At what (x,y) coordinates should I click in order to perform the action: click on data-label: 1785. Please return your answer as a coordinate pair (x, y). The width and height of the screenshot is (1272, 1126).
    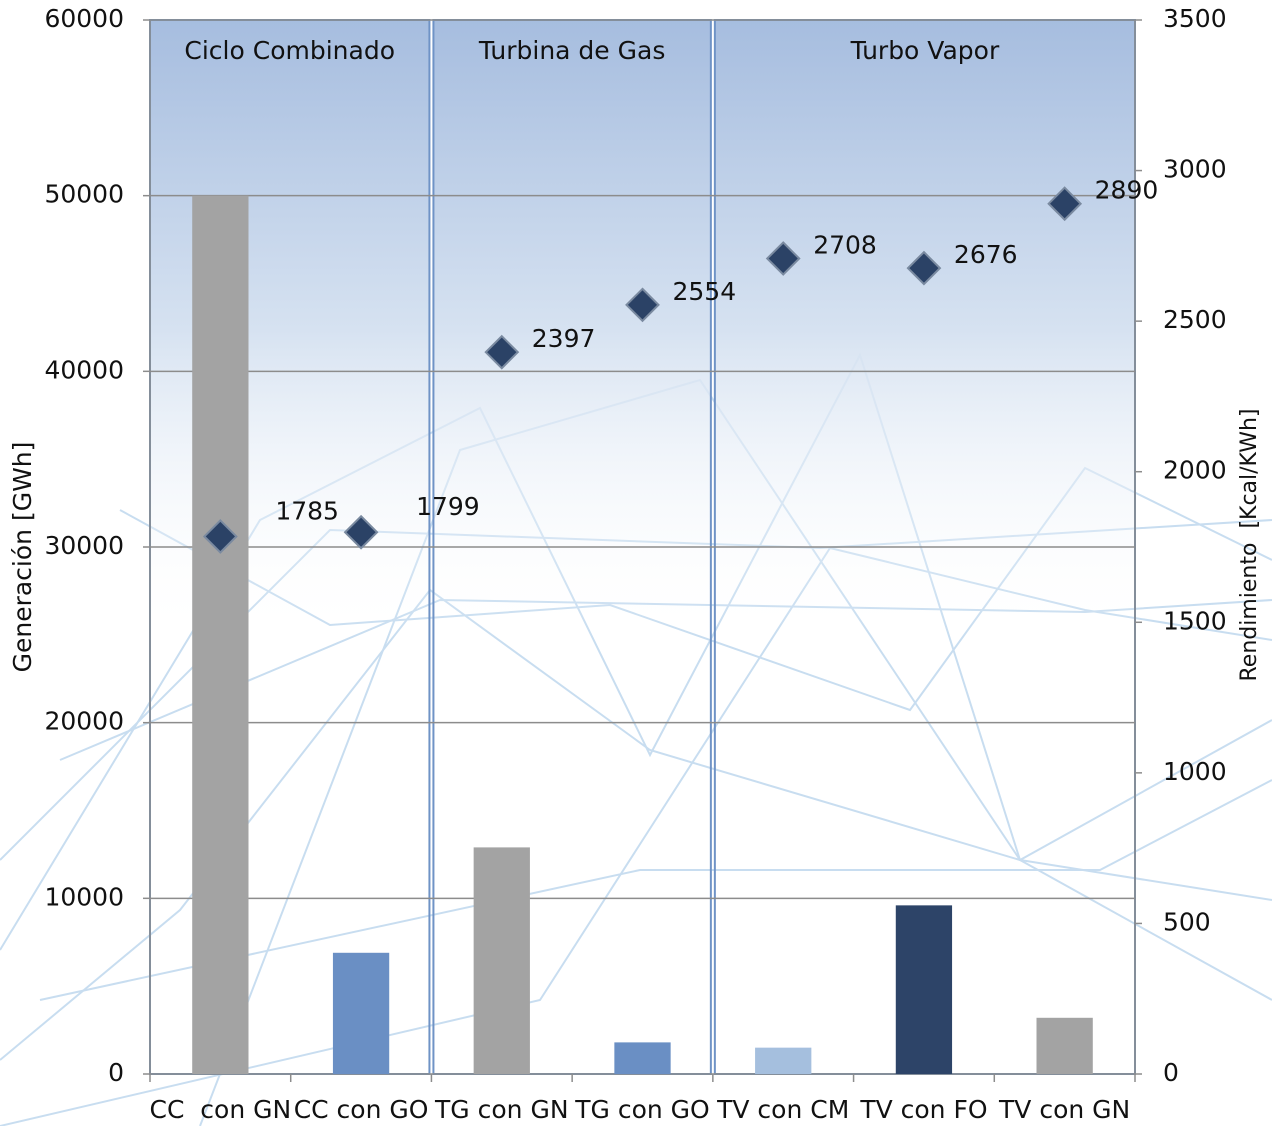
    Looking at the image, I should click on (307, 510).